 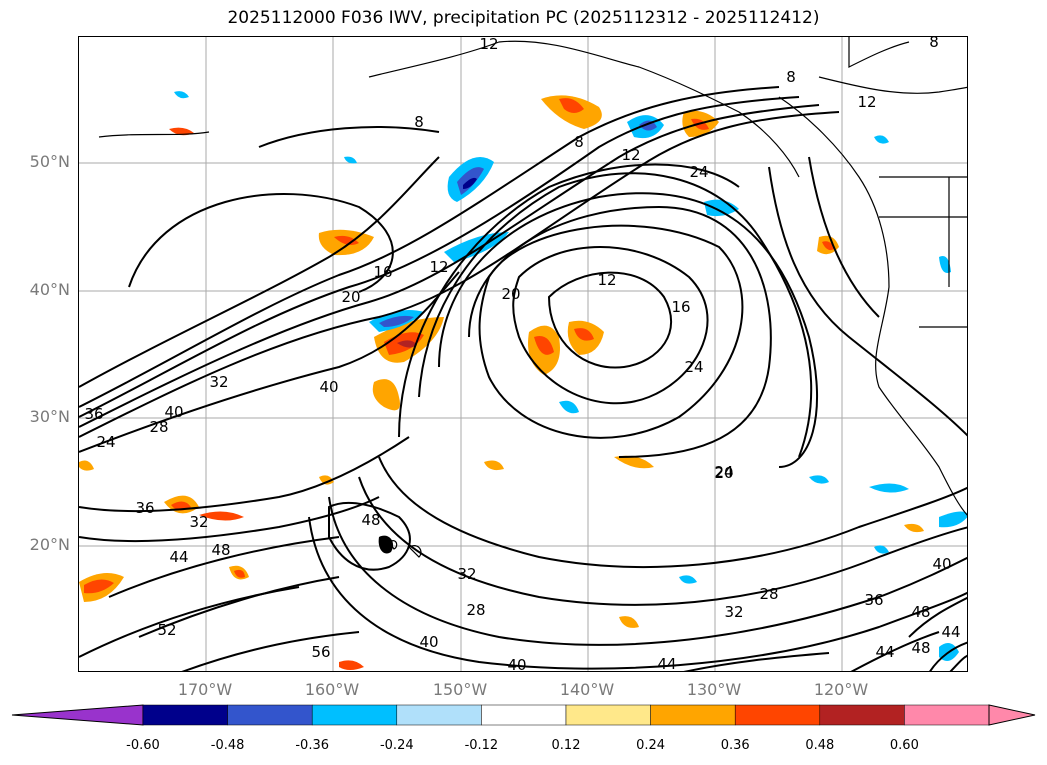 I want to click on hawaii-landmass, so click(x=386, y=544).